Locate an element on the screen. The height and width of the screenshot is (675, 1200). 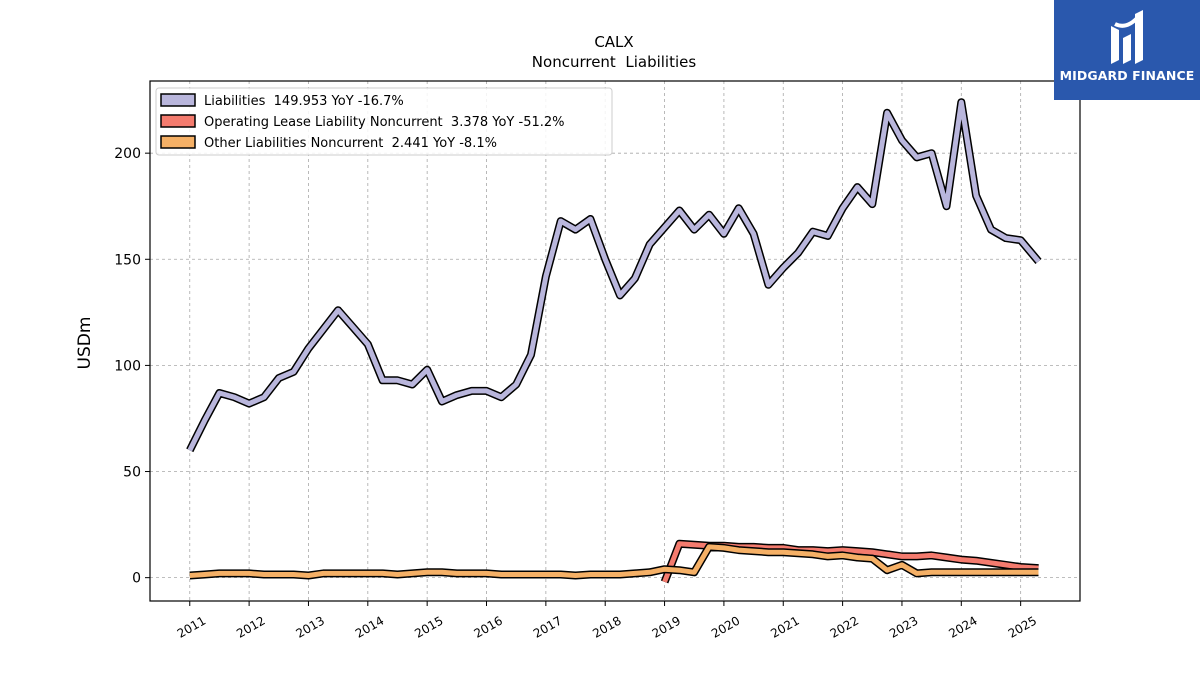
x-tick-label: 2014 is located at coordinates (369, 626).